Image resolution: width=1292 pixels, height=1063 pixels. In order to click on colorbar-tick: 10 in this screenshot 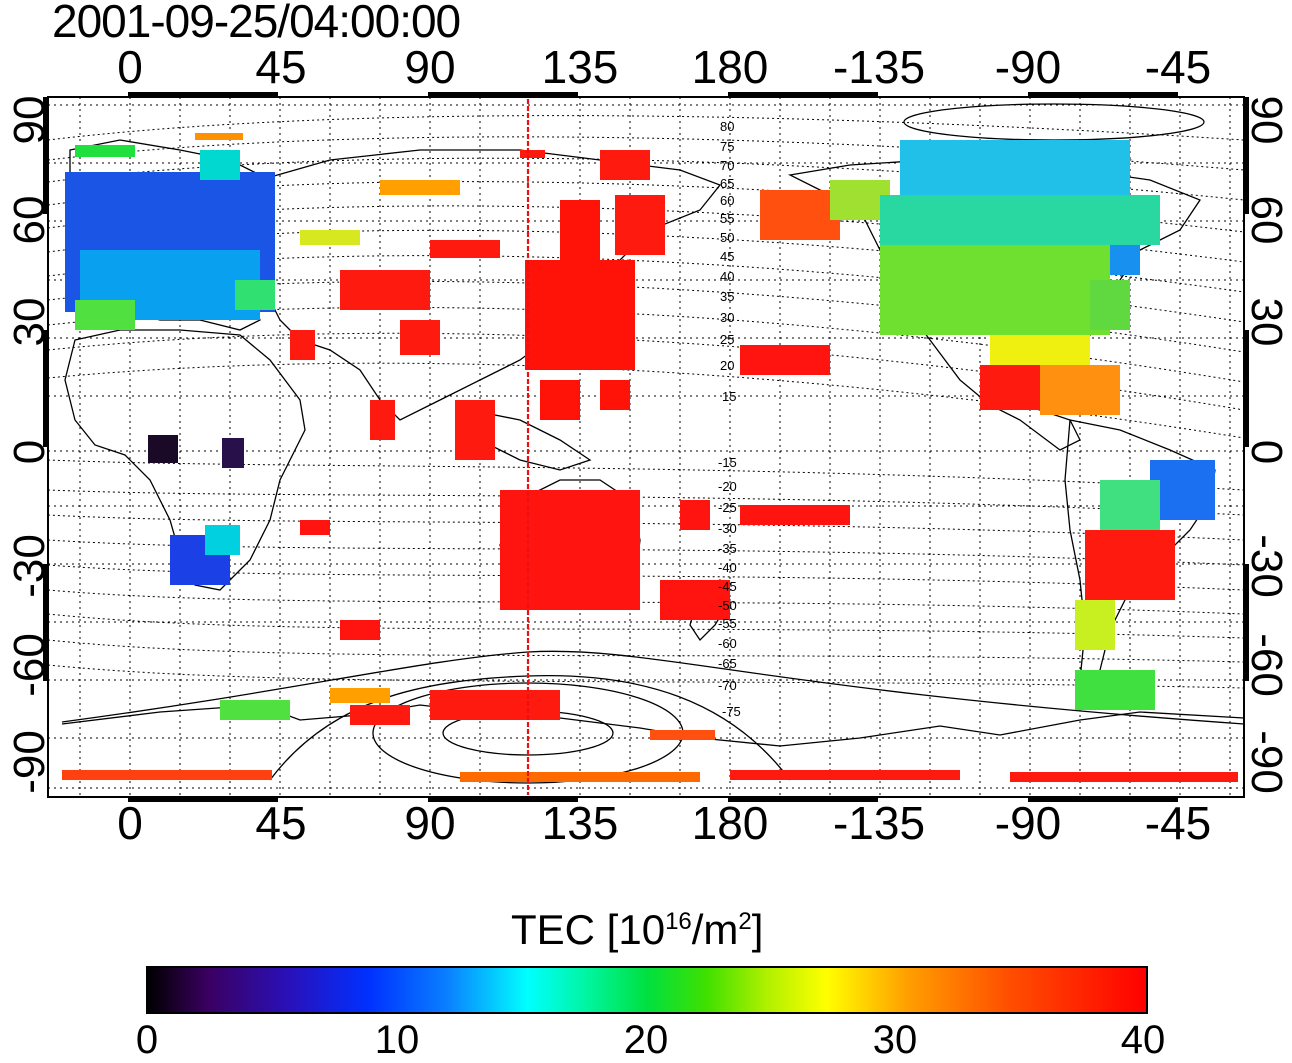, I will do `click(397, 1040)`.